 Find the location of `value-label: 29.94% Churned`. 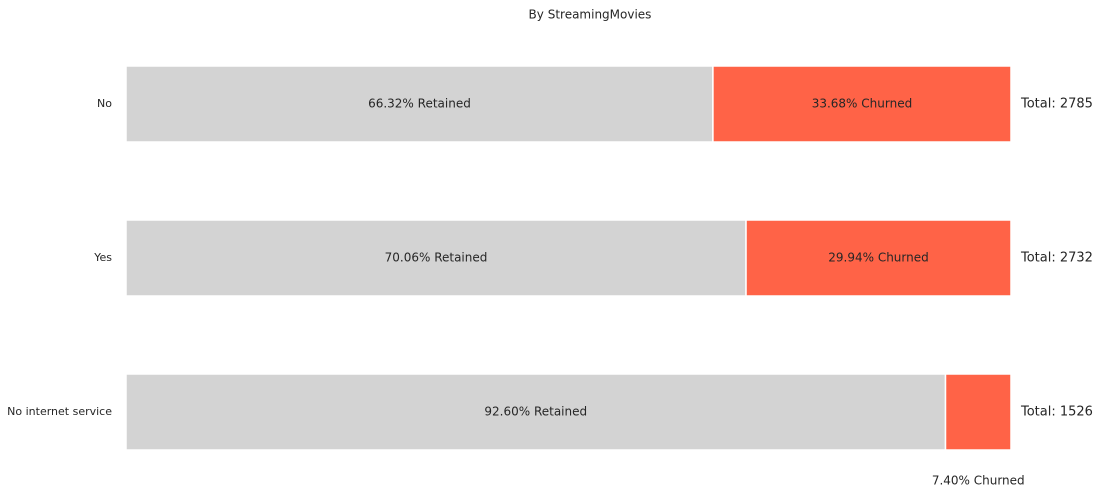

value-label: 29.94% Churned is located at coordinates (878, 258).